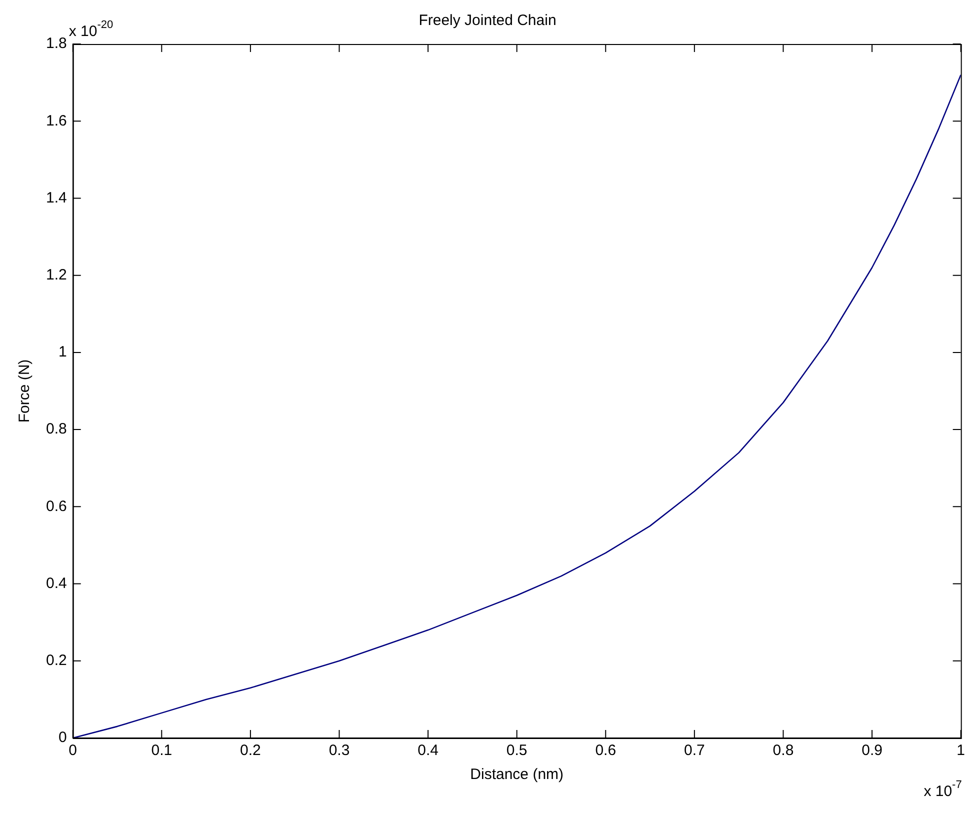 This screenshot has height=820, width=969. Describe the element at coordinates (56, 275) in the screenshot. I see `y-tick-label: 1.2` at that location.